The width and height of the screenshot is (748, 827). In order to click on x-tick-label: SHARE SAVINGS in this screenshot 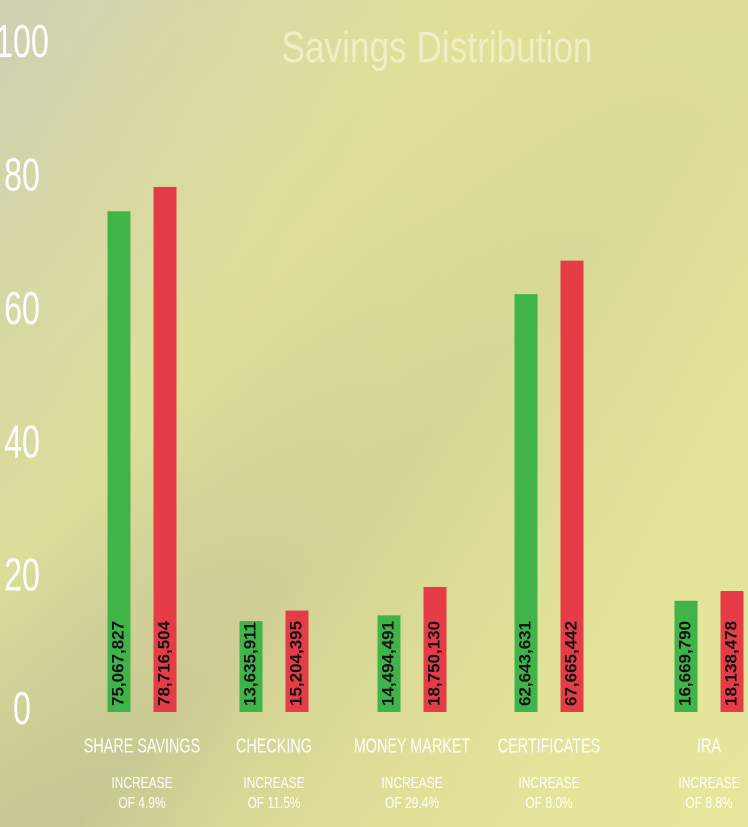, I will do `click(142, 745)`.